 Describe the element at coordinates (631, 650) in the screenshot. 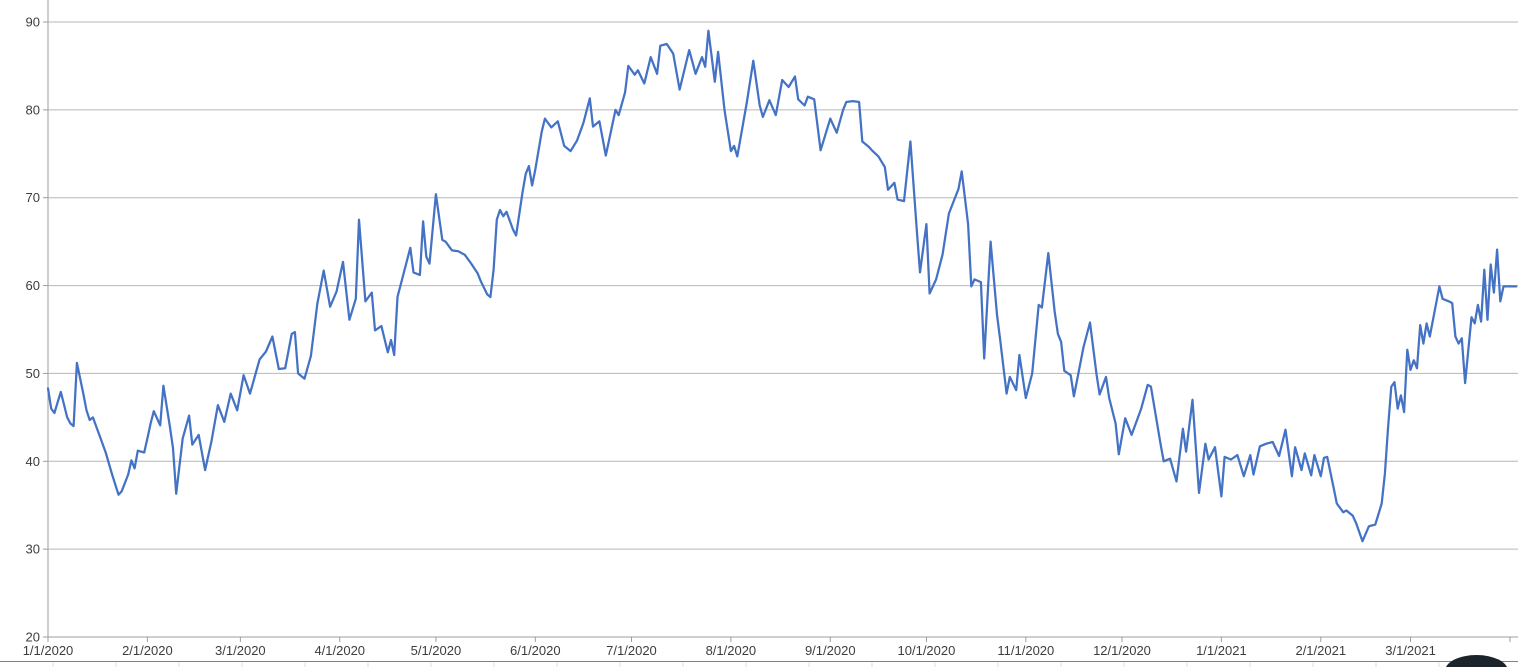

I see `x-tick-label: 7/1/2020` at that location.